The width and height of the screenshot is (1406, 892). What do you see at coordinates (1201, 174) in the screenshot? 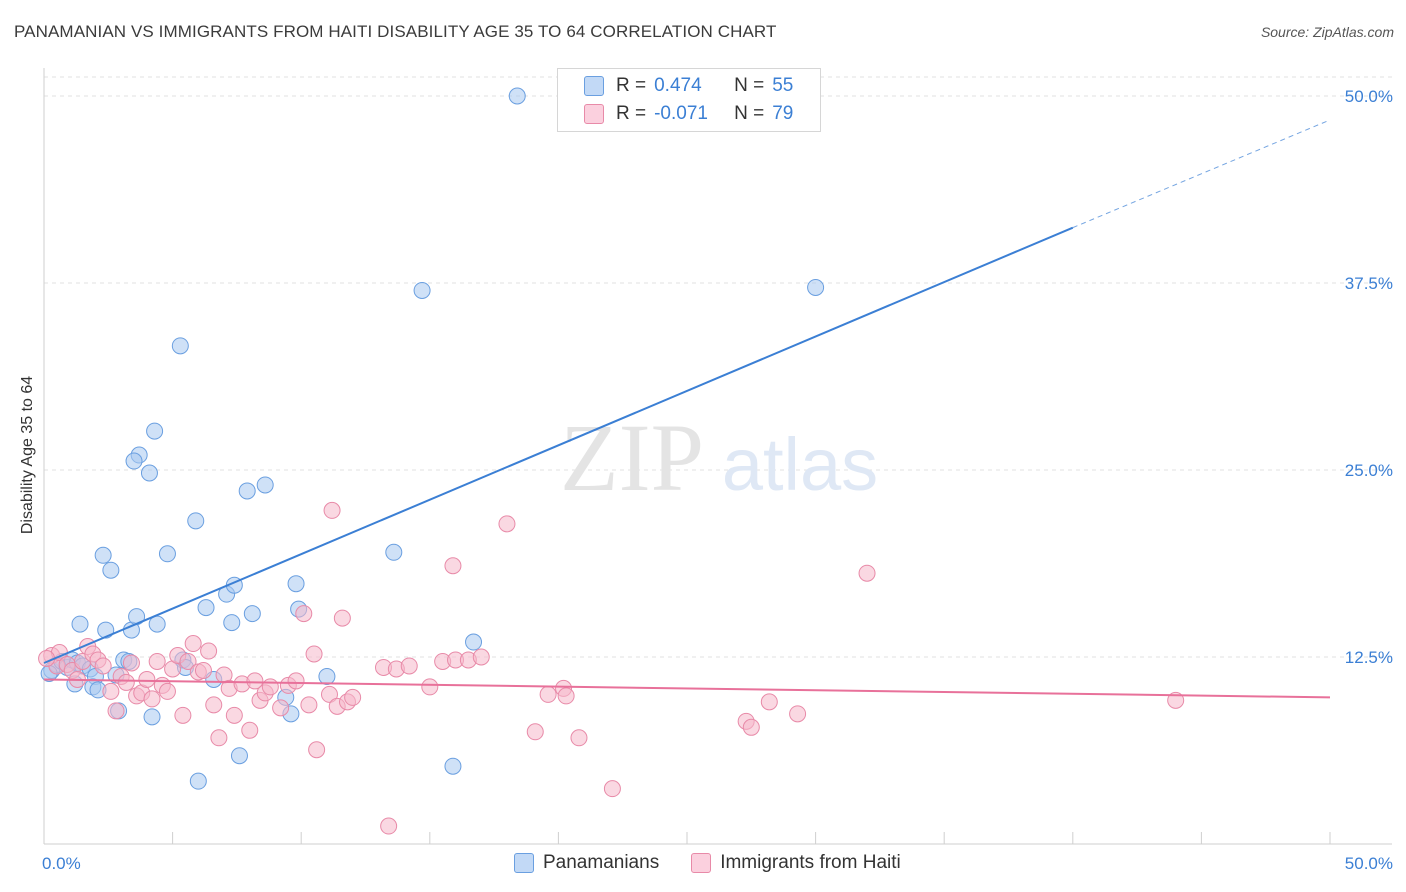
I see `trend-extension-panamanians` at bounding box center [1201, 174].